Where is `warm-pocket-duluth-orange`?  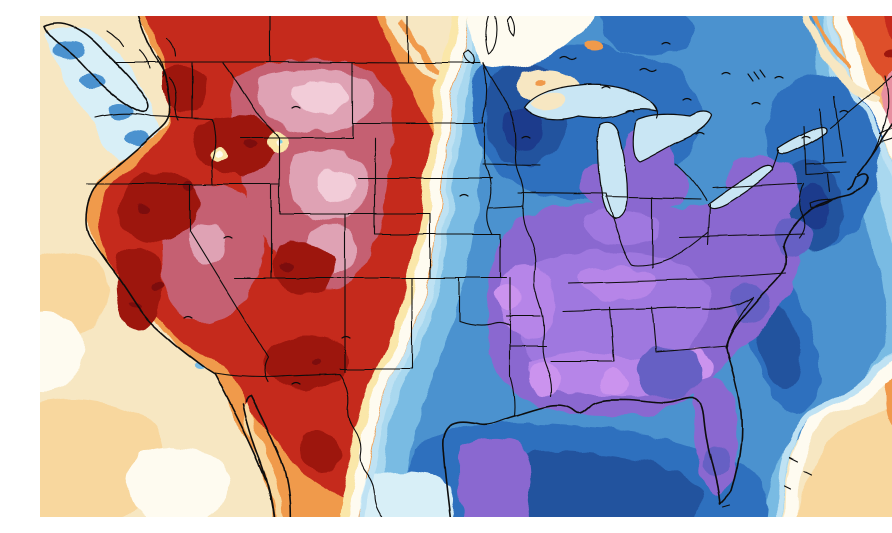 warm-pocket-duluth-orange is located at coordinates (542, 82).